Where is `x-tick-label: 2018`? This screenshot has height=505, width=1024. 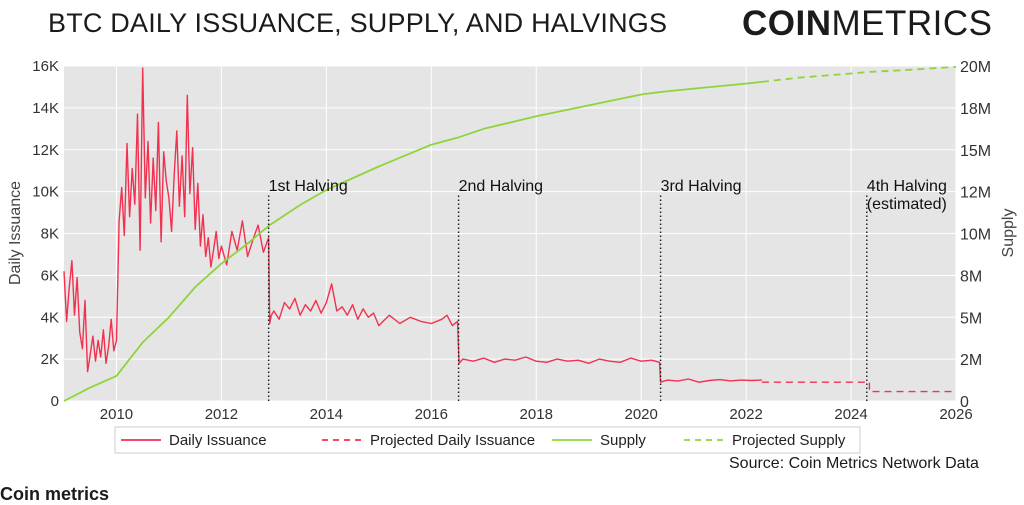
x-tick-label: 2018 is located at coordinates (536, 414).